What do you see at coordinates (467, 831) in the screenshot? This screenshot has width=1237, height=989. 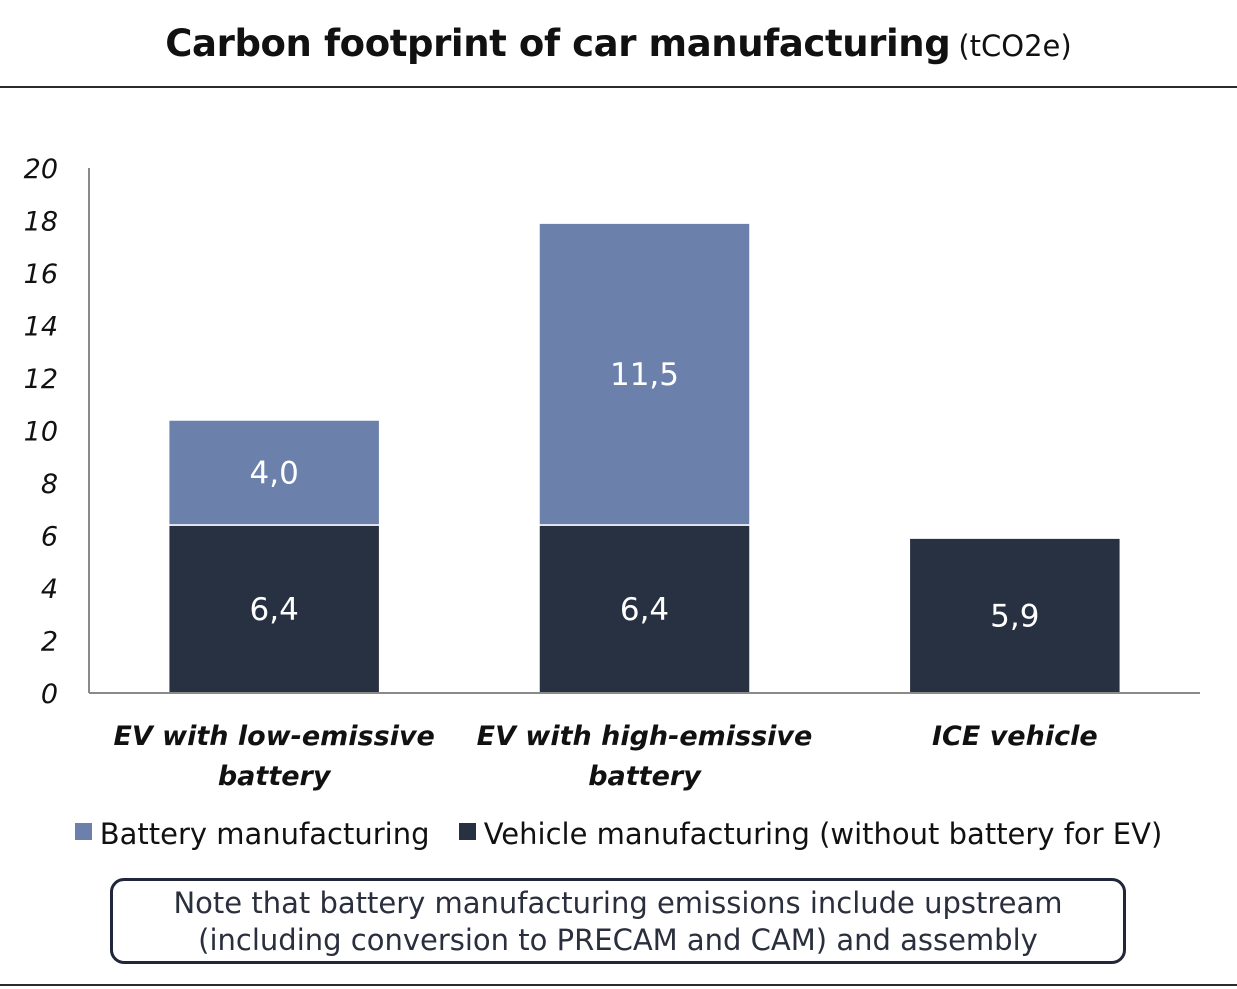 I see `legend-swatch-vehicle` at bounding box center [467, 831].